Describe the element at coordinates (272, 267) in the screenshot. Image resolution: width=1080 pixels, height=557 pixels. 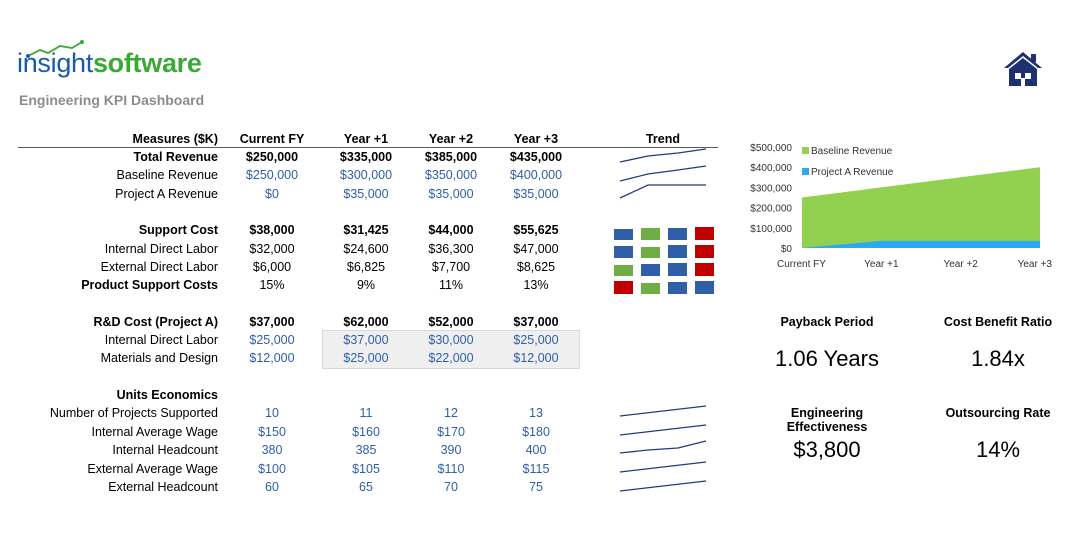
I see `table-cell: $6,000` at that location.